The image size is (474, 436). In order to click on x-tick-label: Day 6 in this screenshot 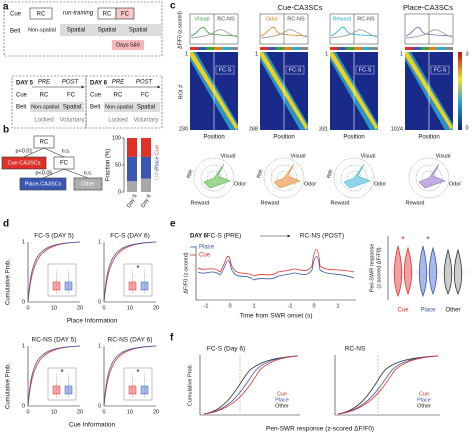, I will do `click(146, 201)`.